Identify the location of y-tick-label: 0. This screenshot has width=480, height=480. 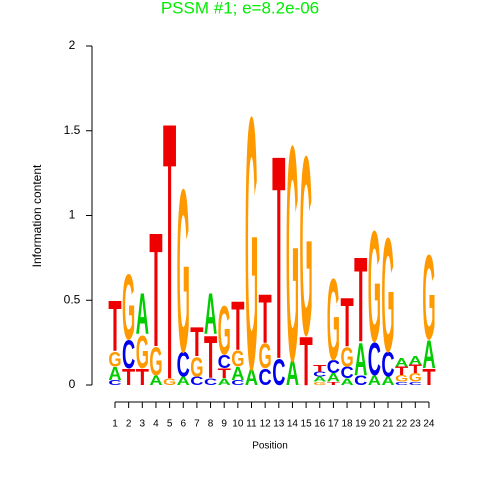
(72, 384).